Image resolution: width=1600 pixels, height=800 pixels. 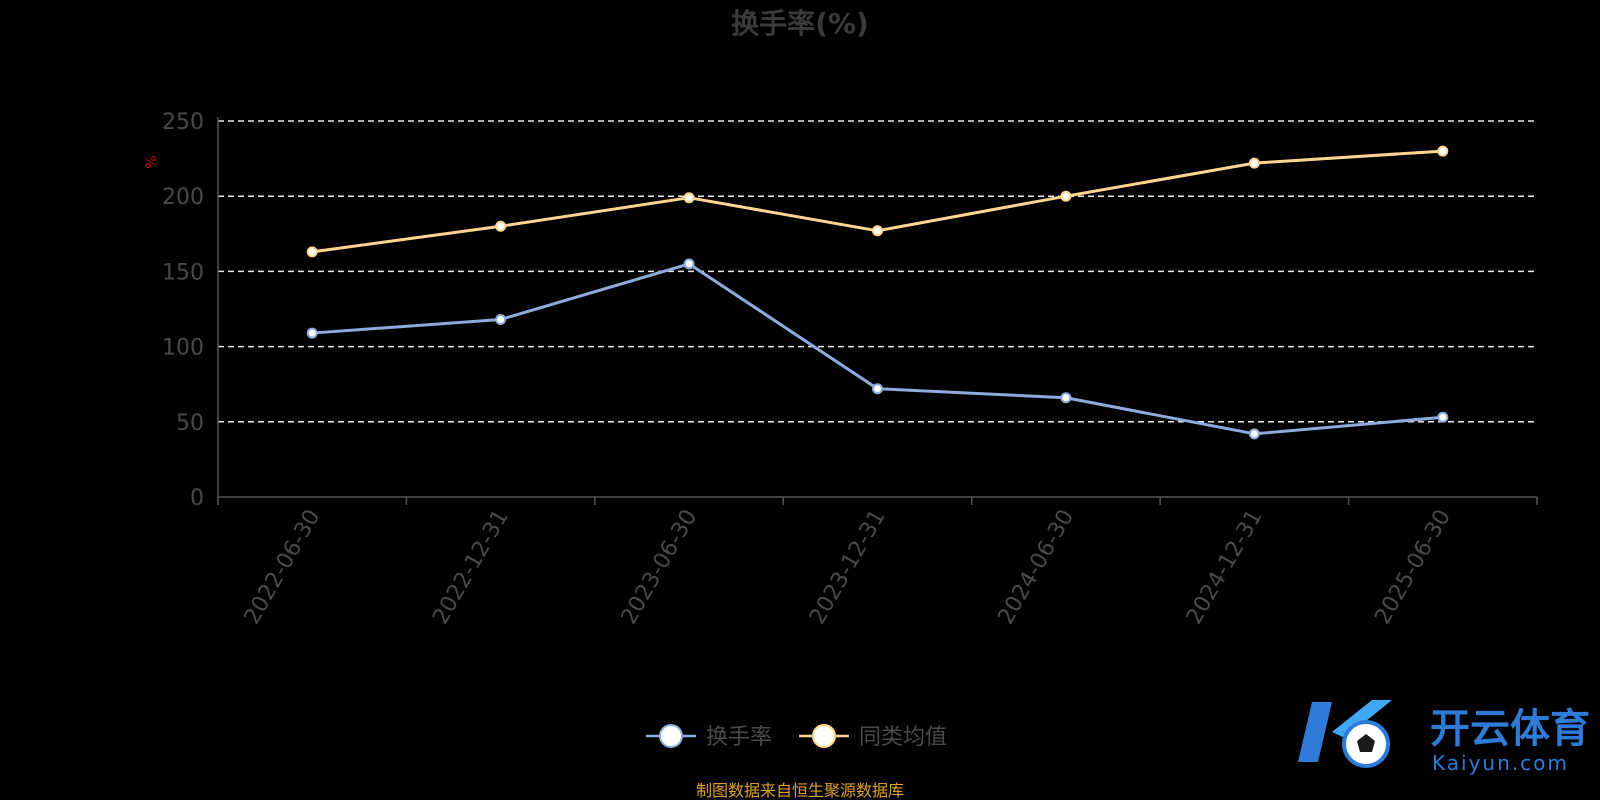 What do you see at coordinates (1345, 734) in the screenshot?
I see `logo-k-mark` at bounding box center [1345, 734].